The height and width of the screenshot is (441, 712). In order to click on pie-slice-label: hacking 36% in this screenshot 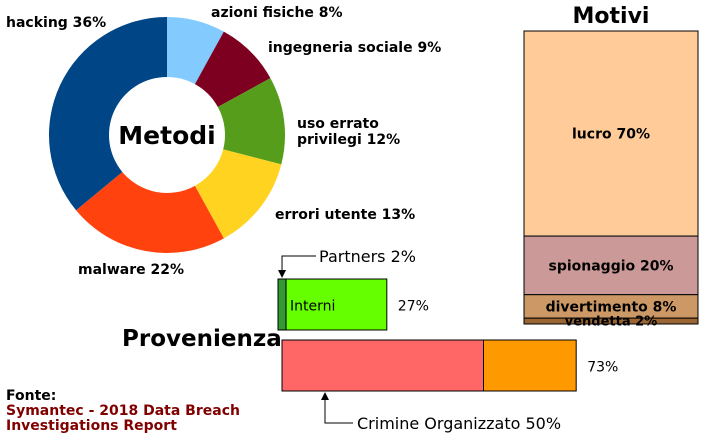, I will do `click(56, 23)`.